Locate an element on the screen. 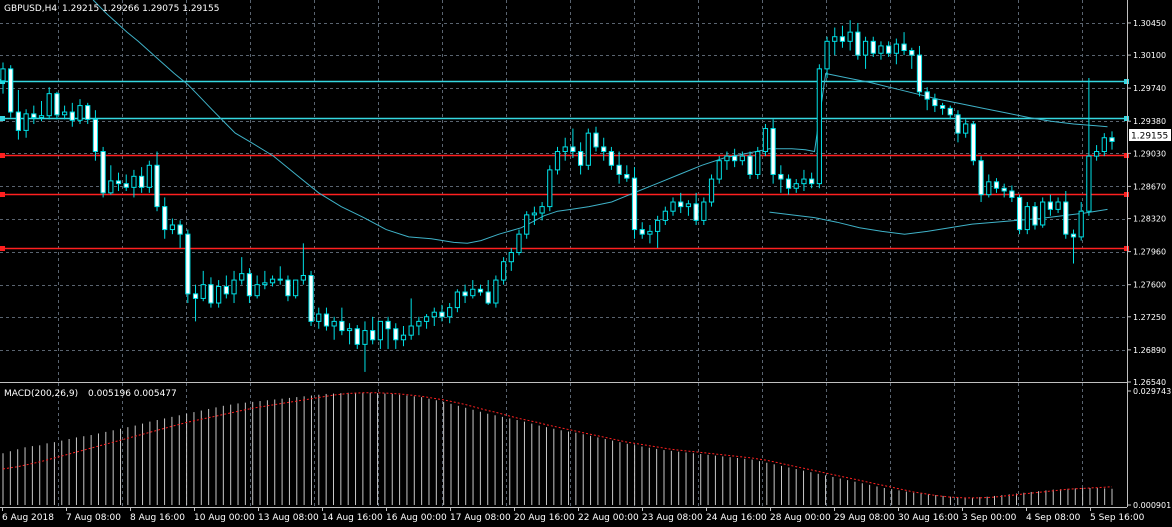 This screenshot has width=1172, height=527. time-tick-label: 6 Aug 2018 is located at coordinates (28, 518).